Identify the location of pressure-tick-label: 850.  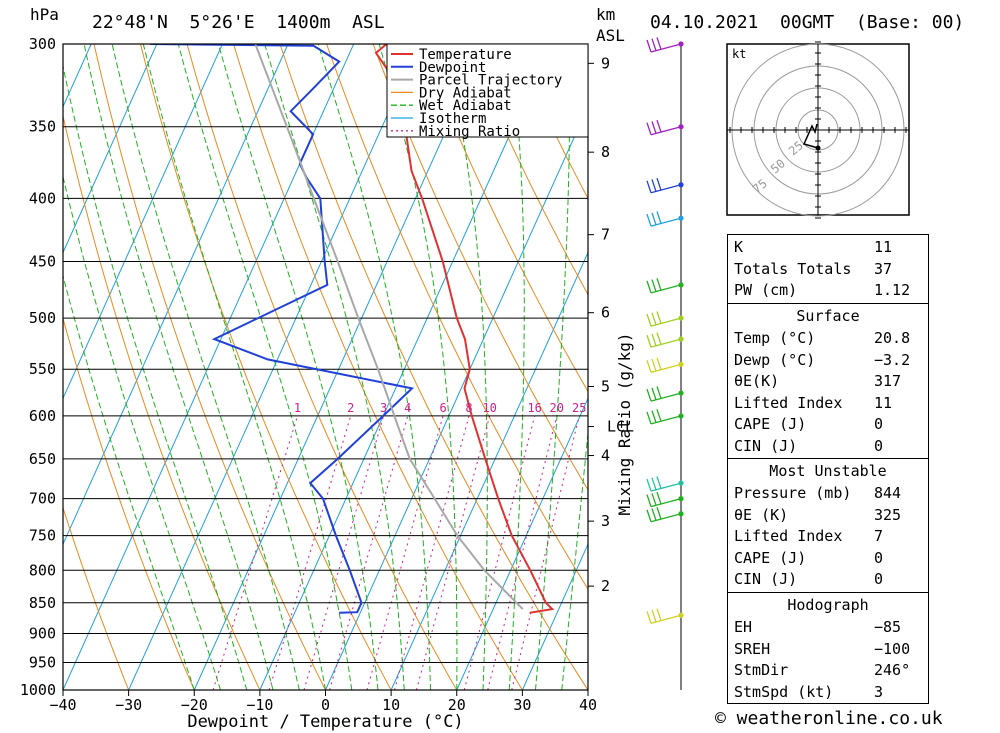
(42, 603).